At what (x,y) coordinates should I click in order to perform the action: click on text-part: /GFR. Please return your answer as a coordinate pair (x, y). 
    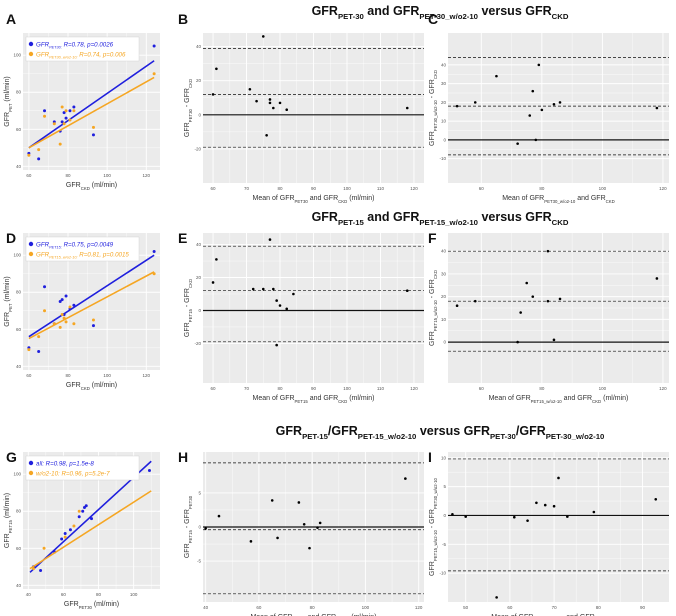
    Looking at the image, I should click on (531, 431).